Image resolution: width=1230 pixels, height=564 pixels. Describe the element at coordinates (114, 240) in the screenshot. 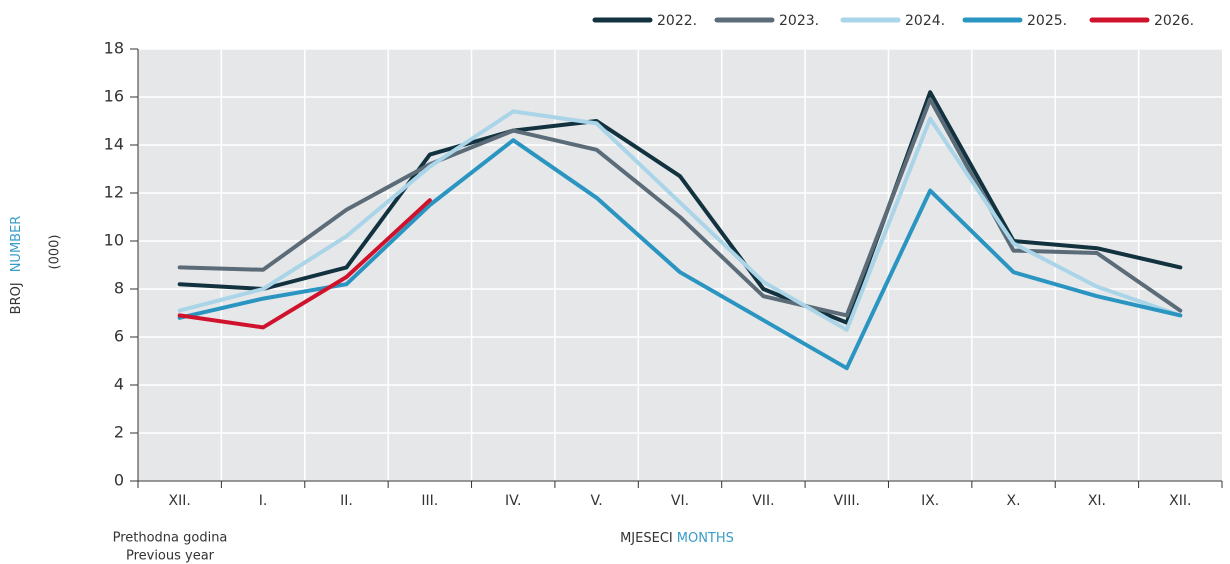

I see `y-tick-label: 10` at that location.